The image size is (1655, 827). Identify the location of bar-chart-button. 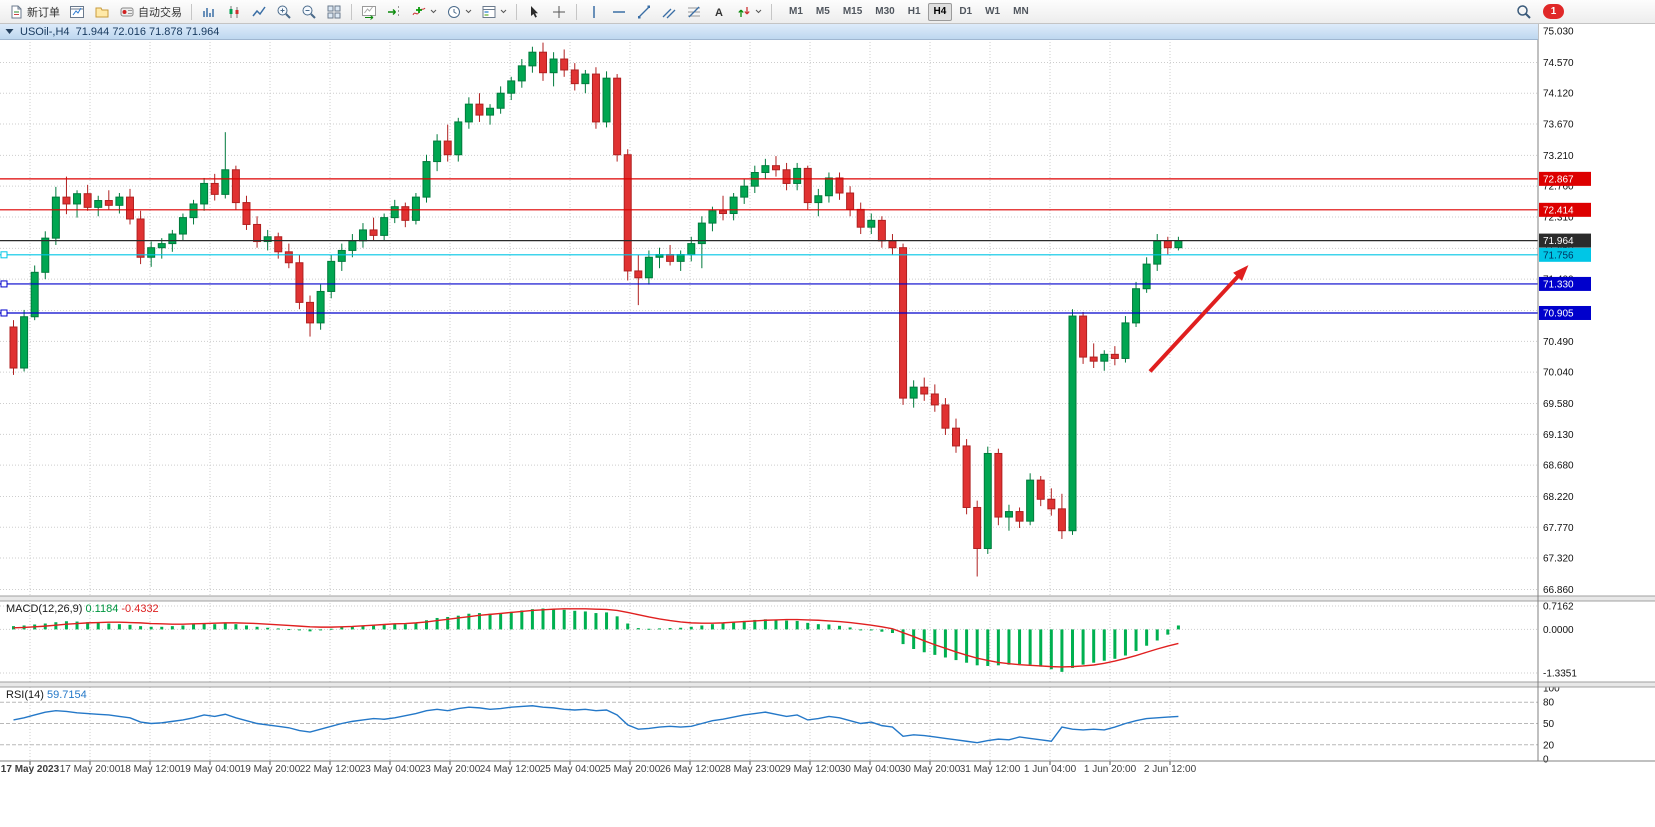
(209, 12).